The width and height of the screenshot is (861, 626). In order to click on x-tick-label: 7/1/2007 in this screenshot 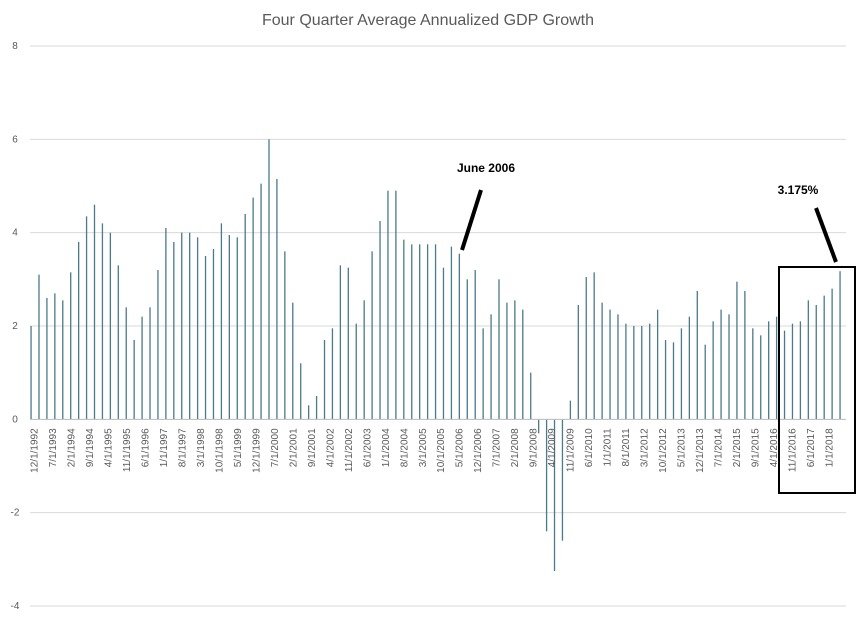, I will do `click(497, 447)`.